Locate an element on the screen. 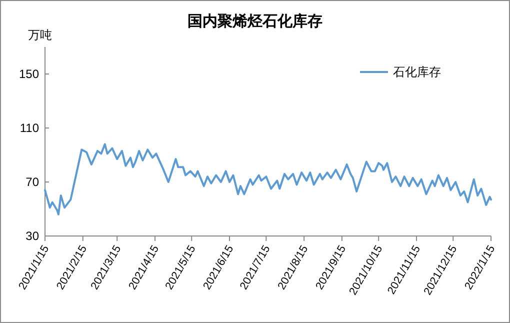 The height and width of the screenshot is (323, 510). chart-title: 国内聚烯烃石化库存 is located at coordinates (255, 21).